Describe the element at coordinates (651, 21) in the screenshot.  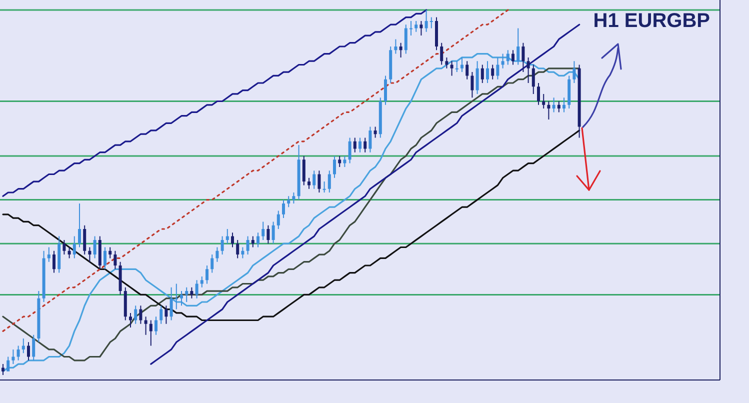
I see `text: H1 EURGBP` at that location.